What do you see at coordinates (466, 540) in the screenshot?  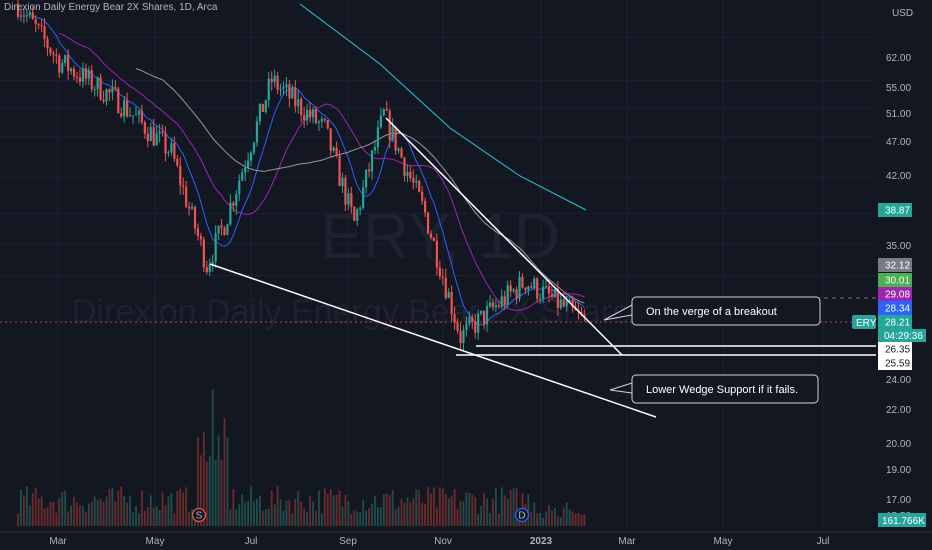 I see `time-axis: Mar May Jul Sep Nov 2023 Mar May Jul` at bounding box center [466, 540].